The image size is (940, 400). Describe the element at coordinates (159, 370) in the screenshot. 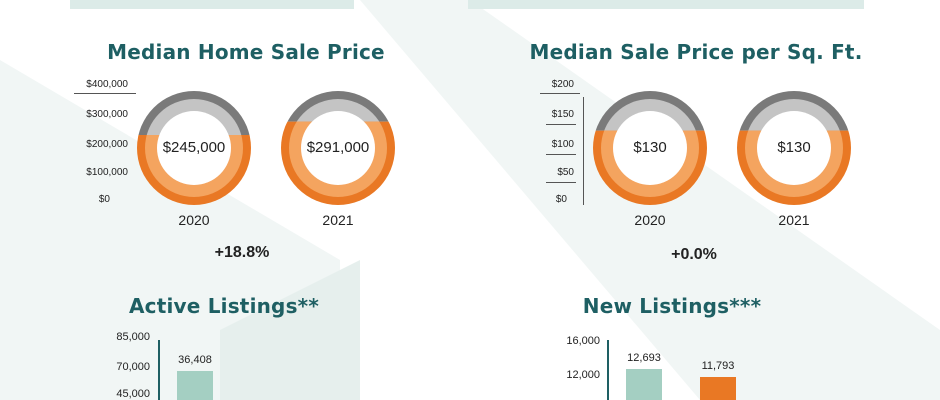

I see `active-axis-line` at that location.